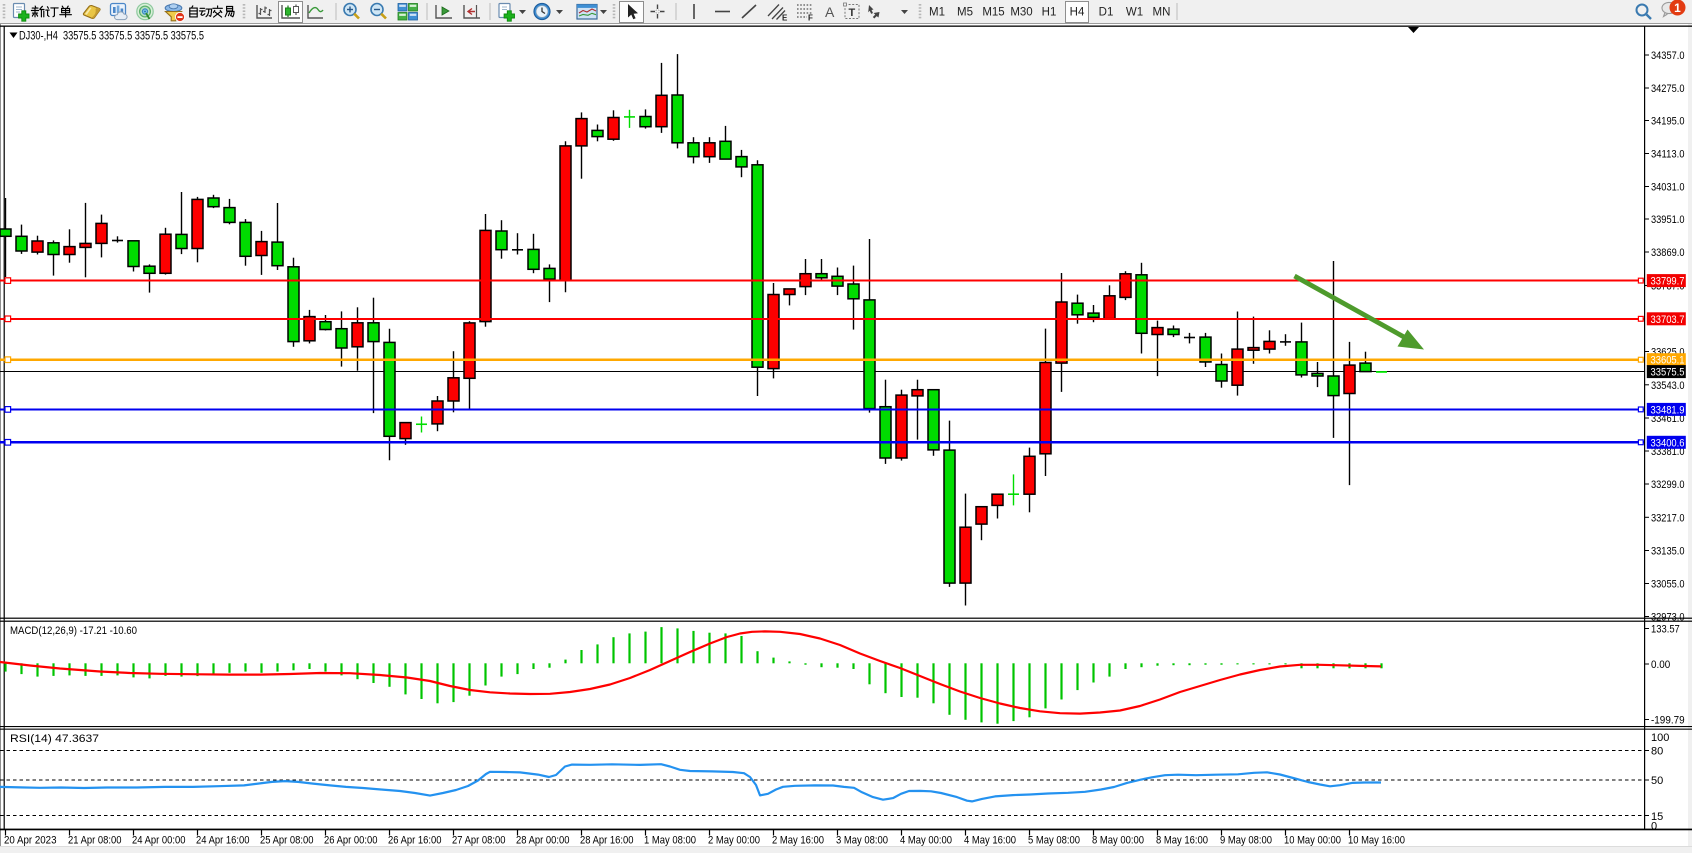 The width and height of the screenshot is (1692, 853). What do you see at coordinates (1118, 841) in the screenshot?
I see `svg-text: 8 May 00:00` at bounding box center [1118, 841].